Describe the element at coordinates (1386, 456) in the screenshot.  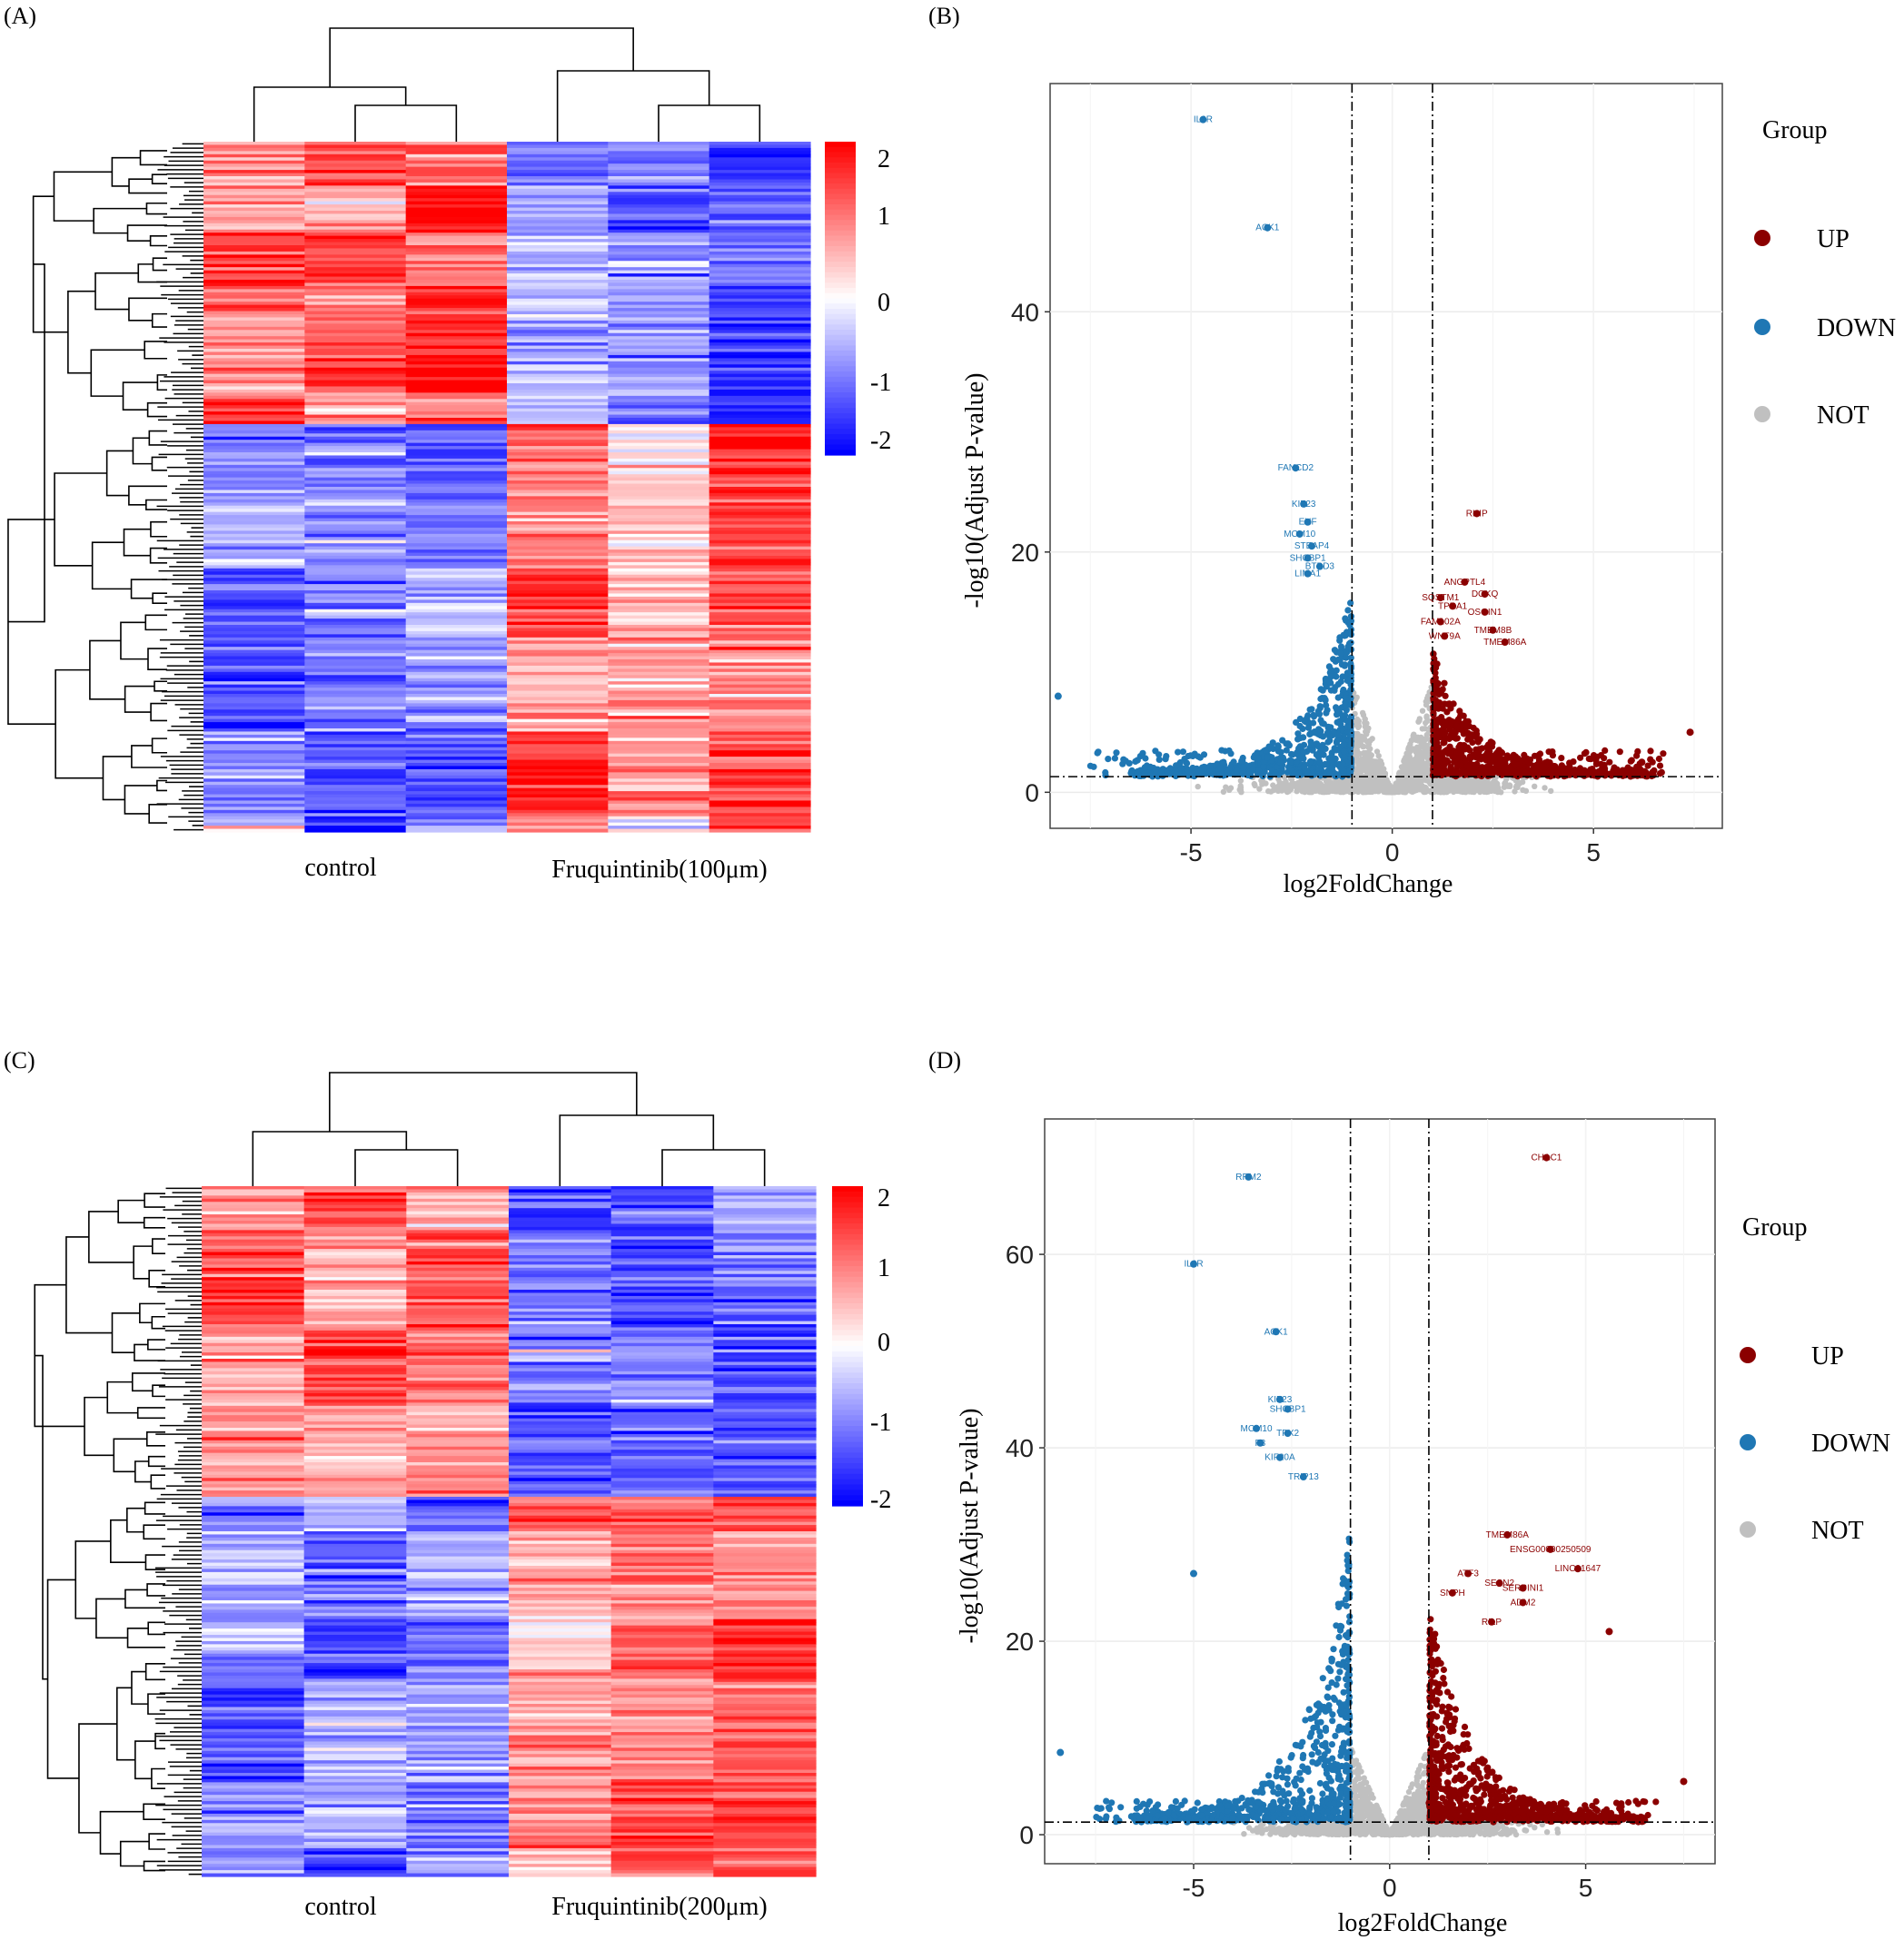
I see `gridlines` at that location.